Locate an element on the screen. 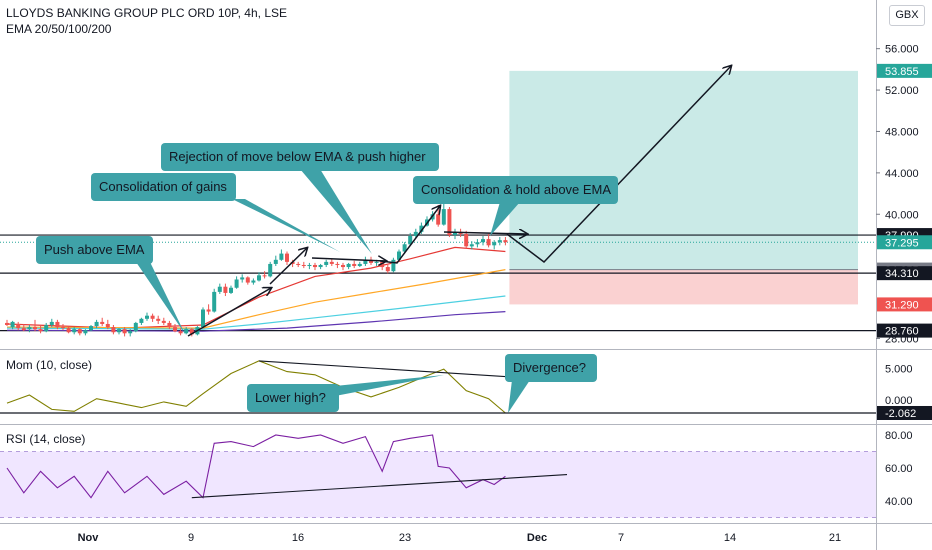 The height and width of the screenshot is (550, 932). mom-tick-label: 0.000 is located at coordinates (899, 401).